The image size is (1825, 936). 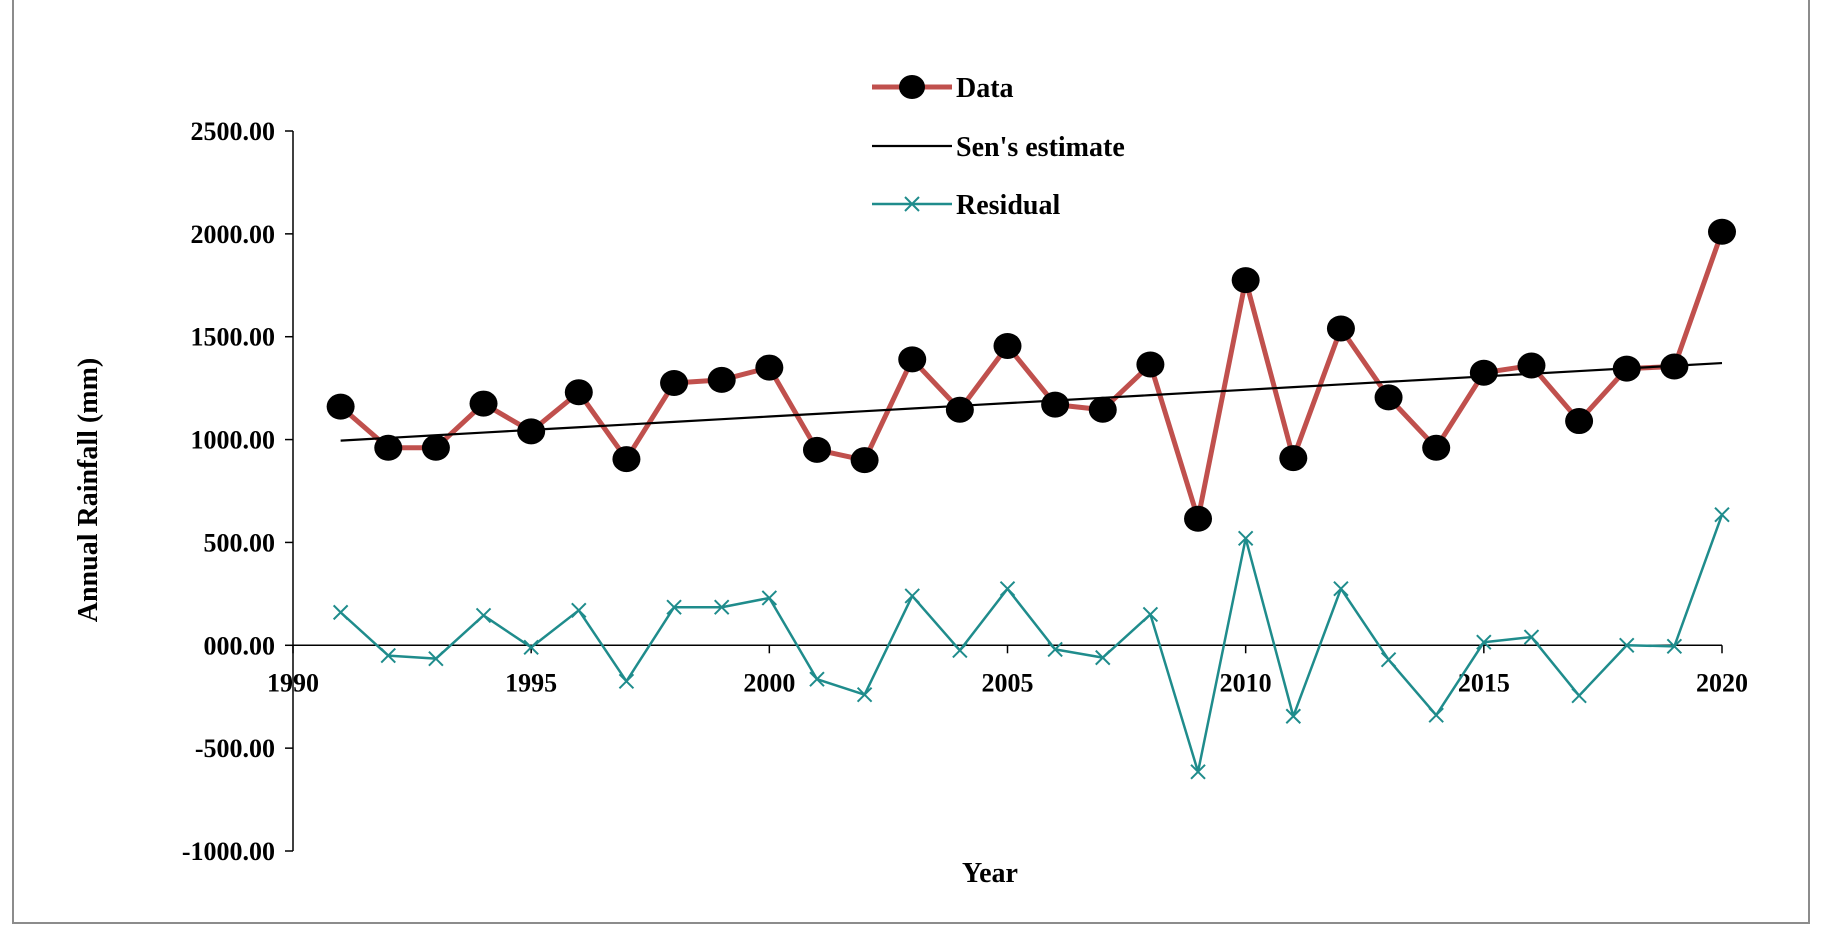 What do you see at coordinates (943, 88) in the screenshot?
I see `legend-item-data: Data` at bounding box center [943, 88].